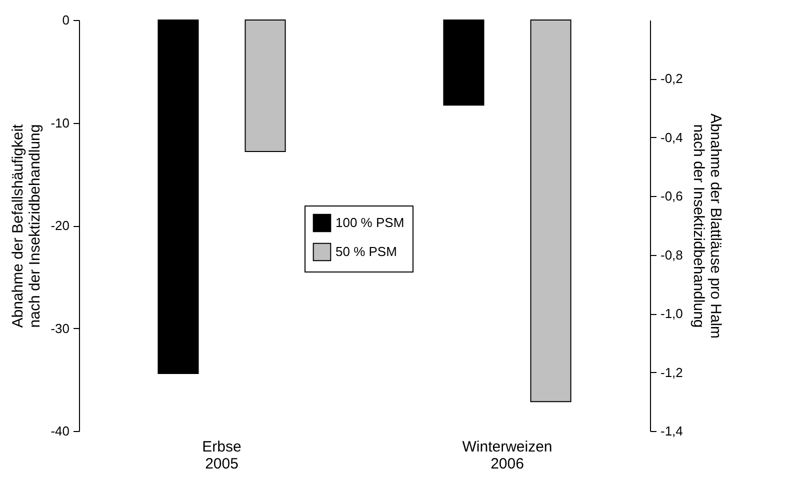 The width and height of the screenshot is (798, 483). I want to click on y2-tick-label: -0,8, so click(671, 254).